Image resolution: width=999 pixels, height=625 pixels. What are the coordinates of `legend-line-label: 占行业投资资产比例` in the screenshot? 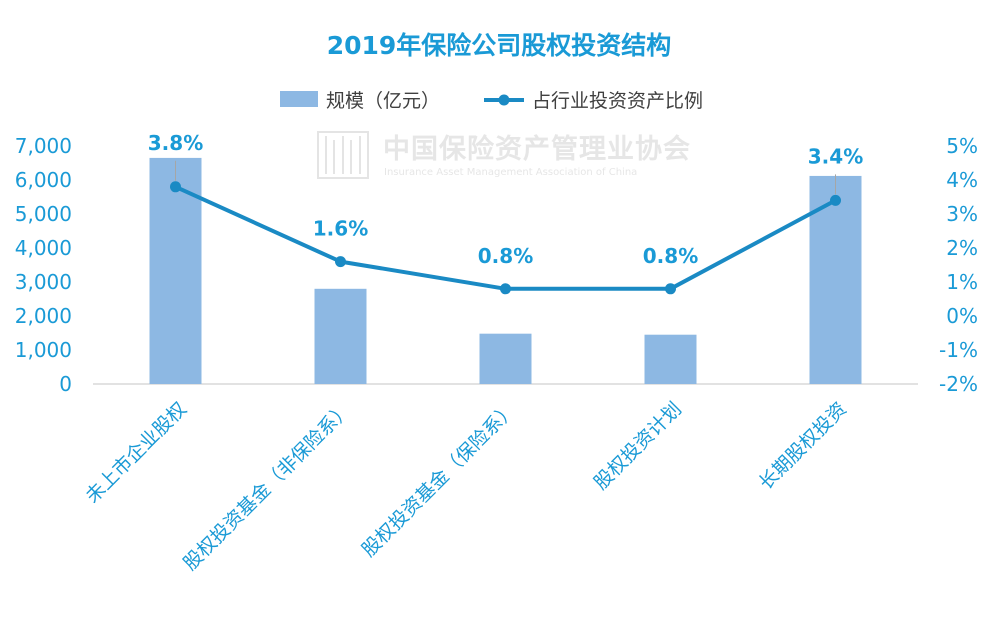 It's located at (617, 101).